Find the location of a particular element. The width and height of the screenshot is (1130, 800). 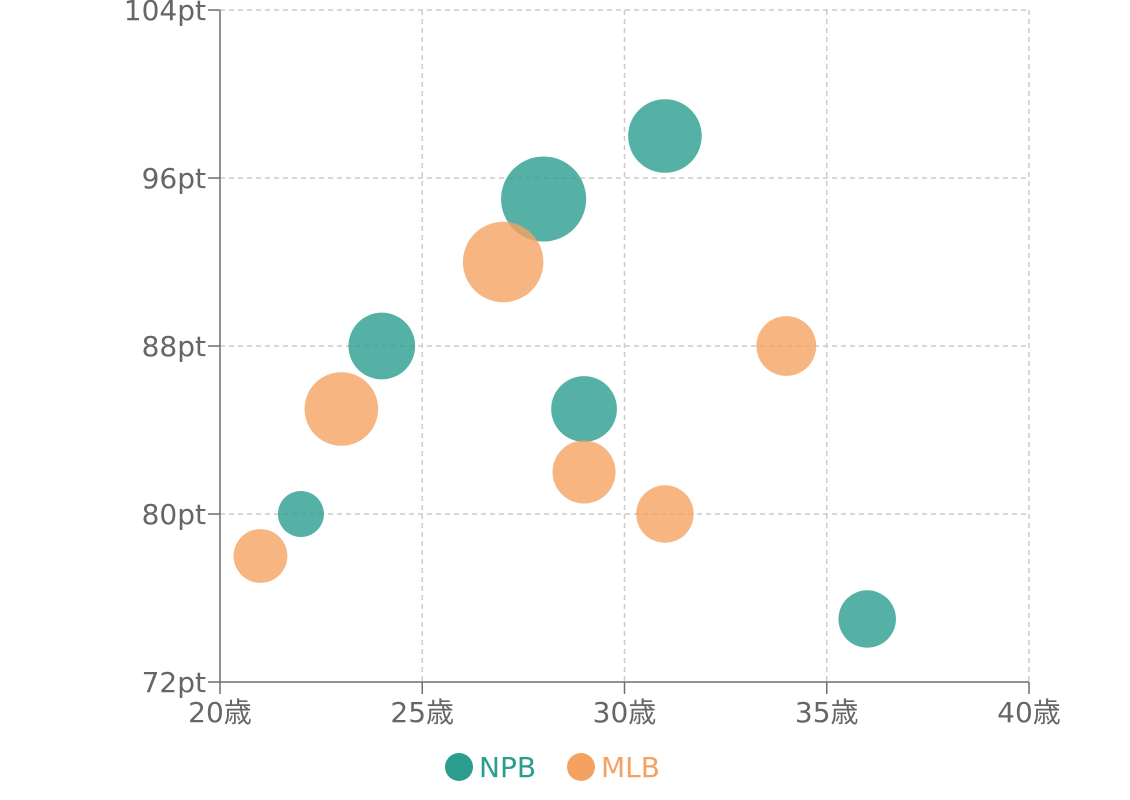

x-tick-label-1: 25歳 is located at coordinates (422, 712).